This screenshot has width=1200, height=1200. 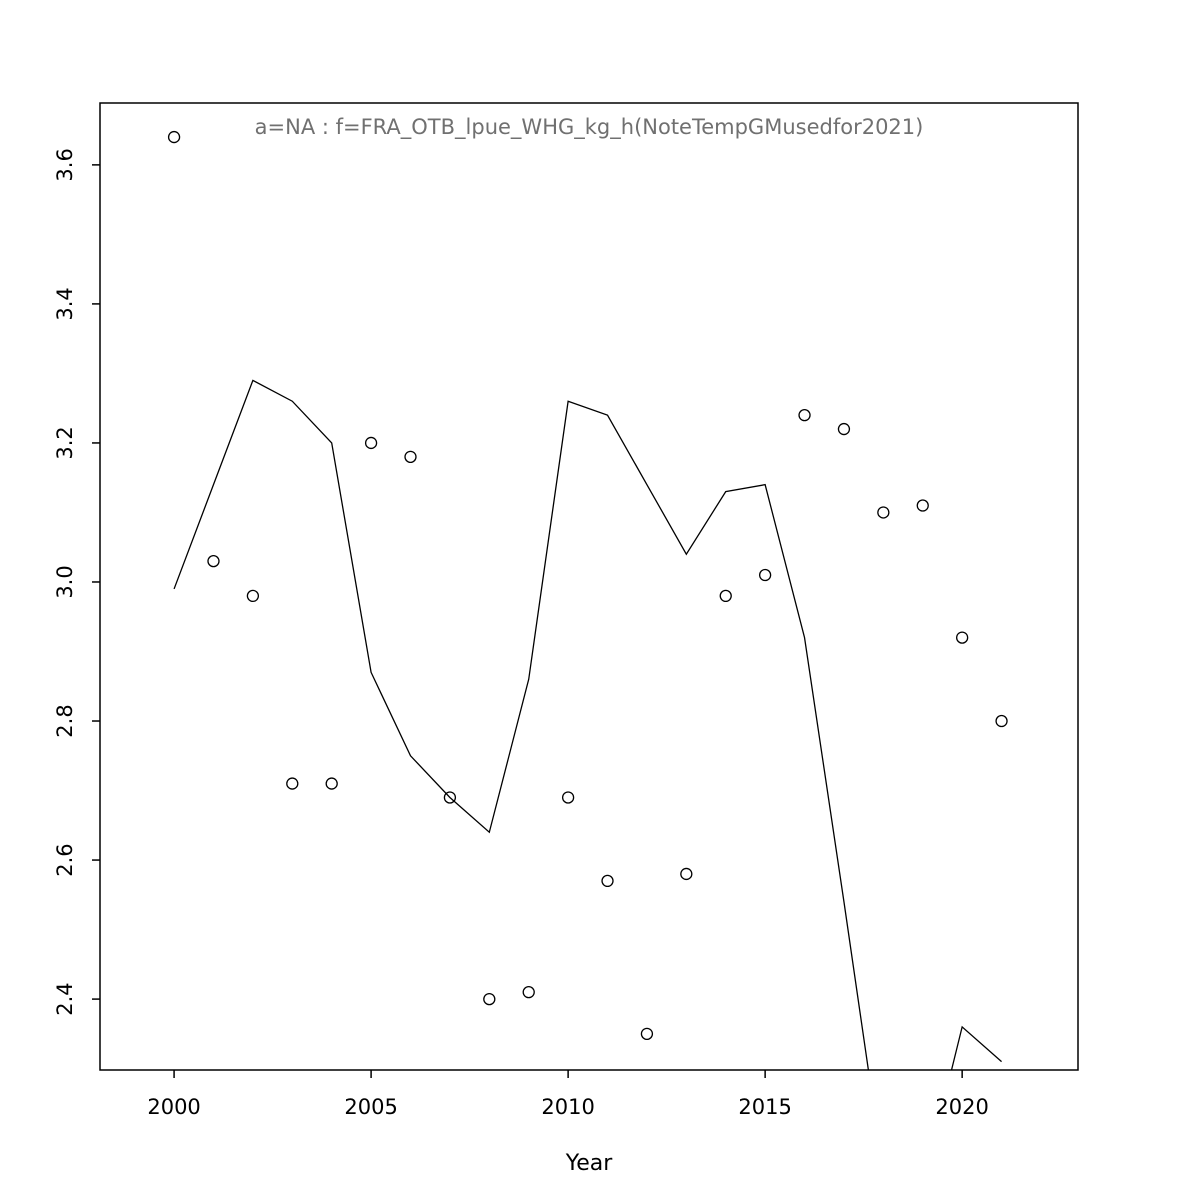 I want to click on x-axis-label: Year, so click(x=589, y=1163).